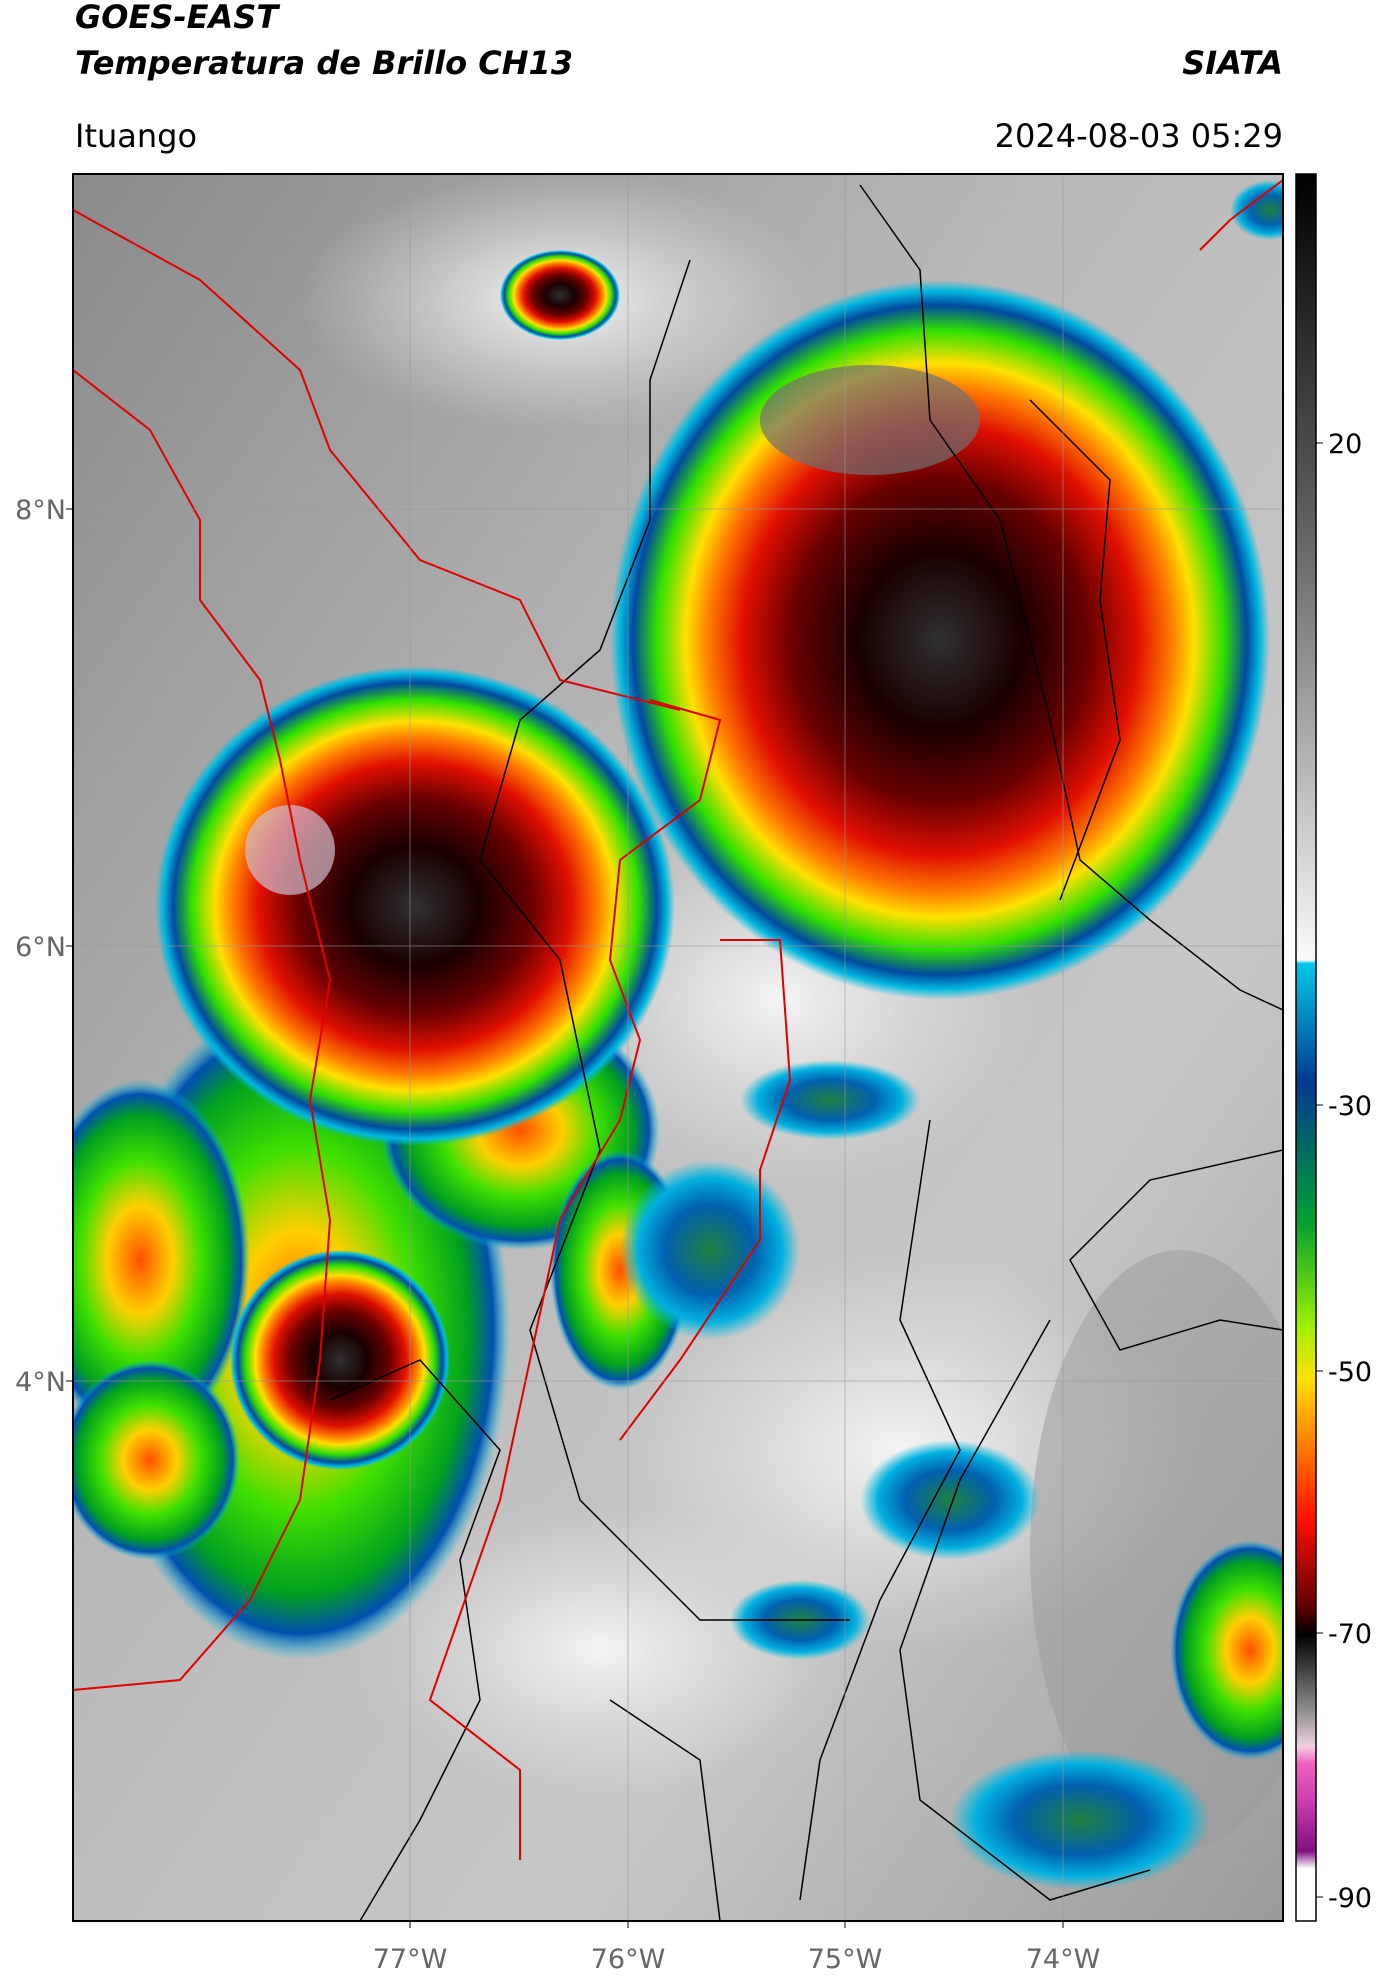 This screenshot has width=1384, height=1985. I want to click on title: GOES-EAST, so click(177, 18).